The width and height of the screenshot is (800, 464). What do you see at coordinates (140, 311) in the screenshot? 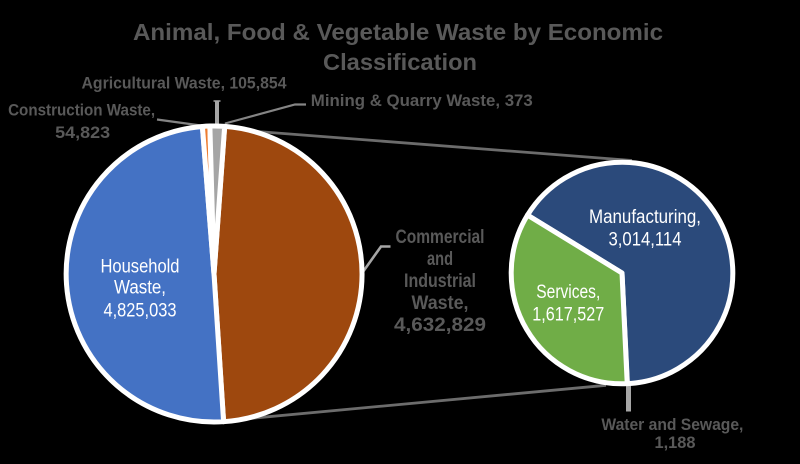
I see `svg-text: 4,825,033` at bounding box center [140, 311].